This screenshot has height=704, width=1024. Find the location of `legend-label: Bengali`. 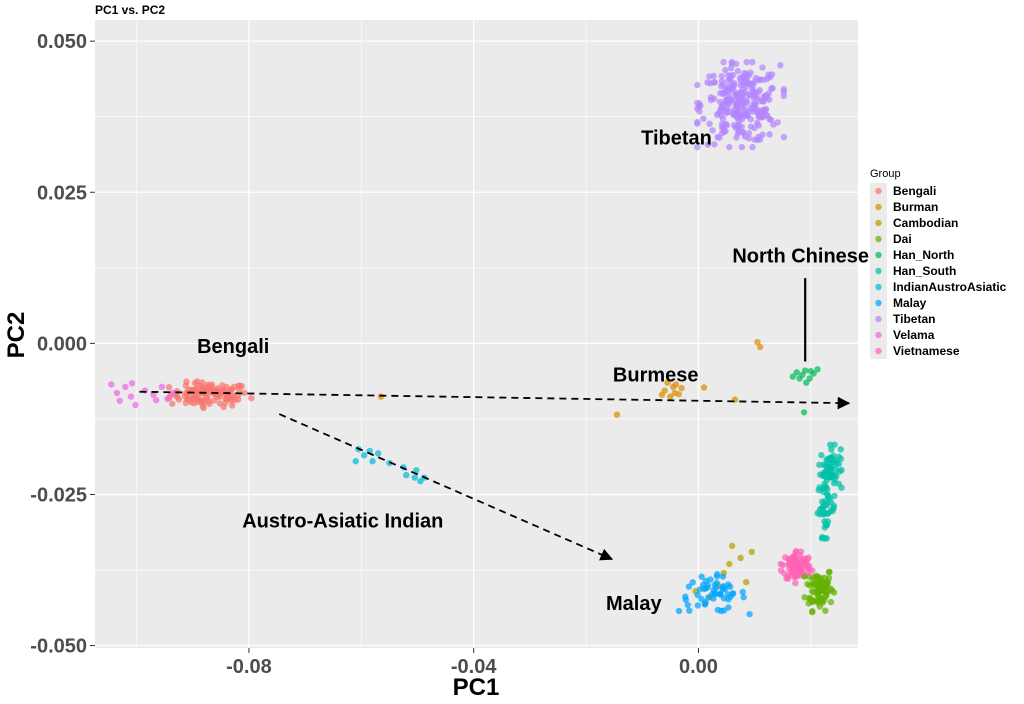

legend-label: Bengali is located at coordinates (914, 191).